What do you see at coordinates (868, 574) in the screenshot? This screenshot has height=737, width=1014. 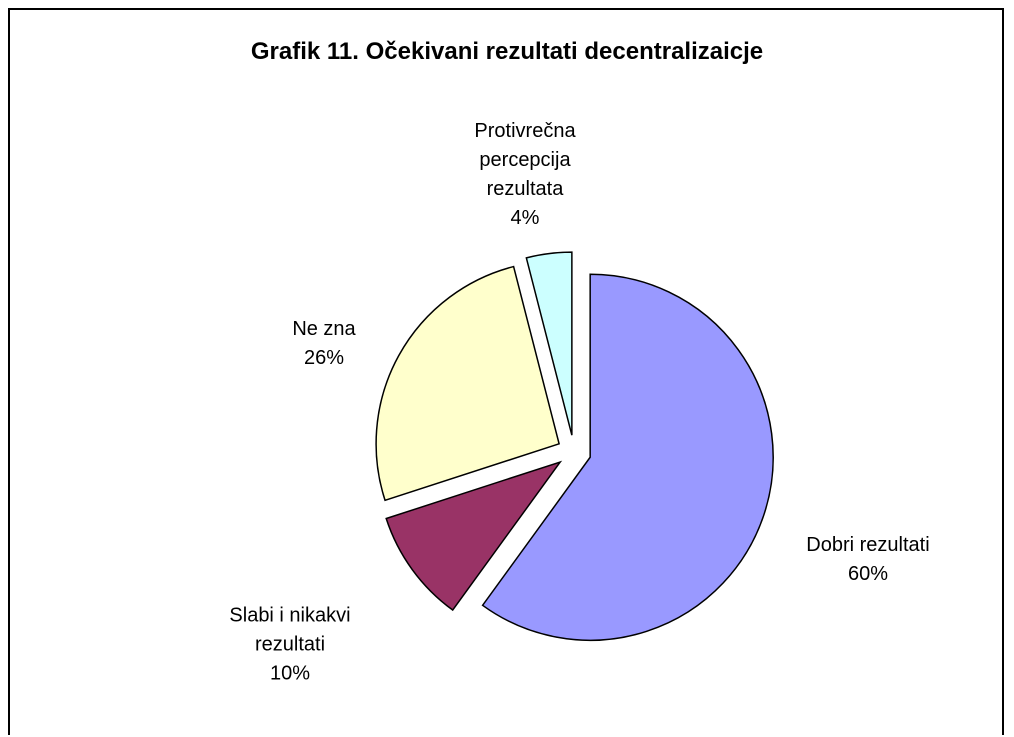 I see `value-label: 60%` at bounding box center [868, 574].